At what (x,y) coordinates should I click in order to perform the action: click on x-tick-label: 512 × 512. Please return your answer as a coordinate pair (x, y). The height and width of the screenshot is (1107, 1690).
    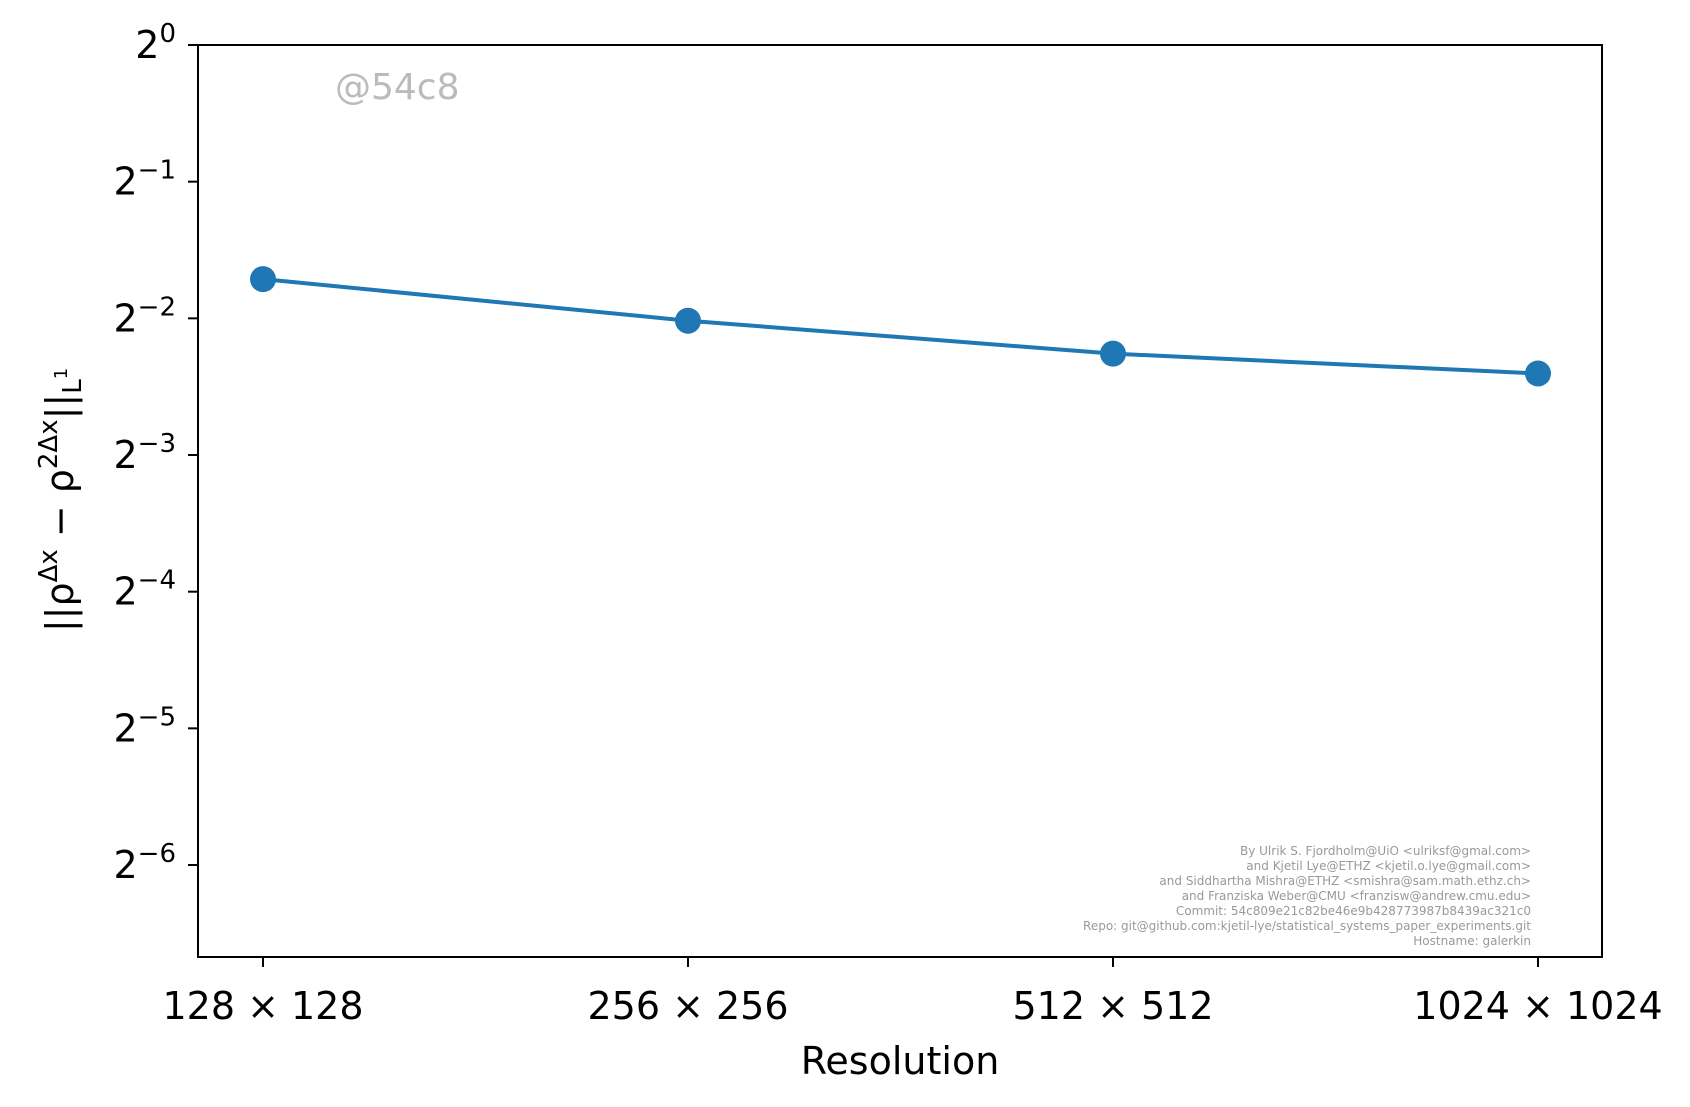
    Looking at the image, I should click on (1112, 1006).